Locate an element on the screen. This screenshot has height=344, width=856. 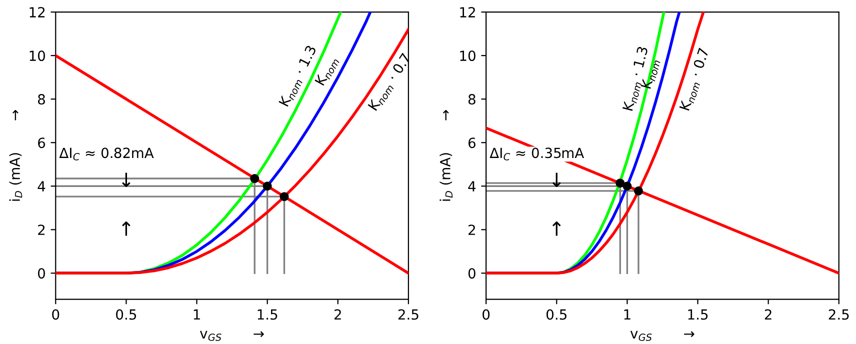
annotation: ΔI$_{C}$ ≈ 0.35mA is located at coordinates (537, 154).